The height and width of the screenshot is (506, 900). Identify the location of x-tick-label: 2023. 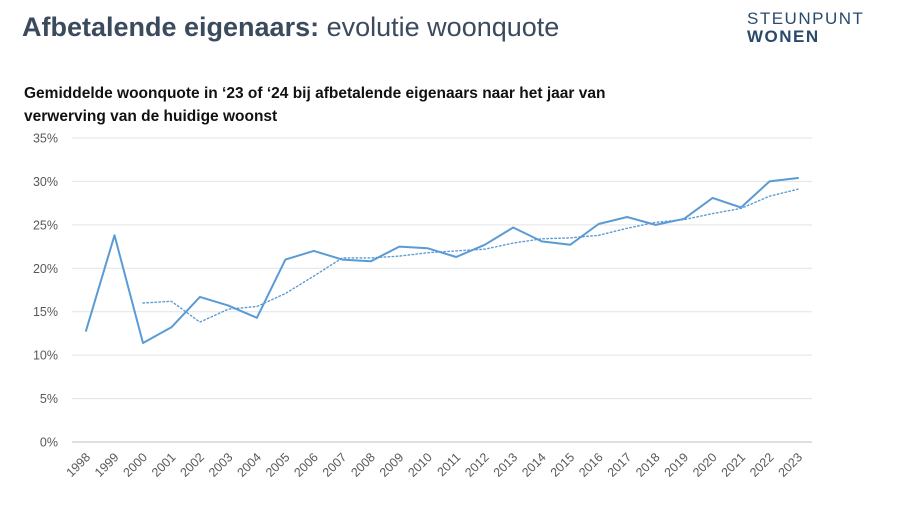
(791, 465).